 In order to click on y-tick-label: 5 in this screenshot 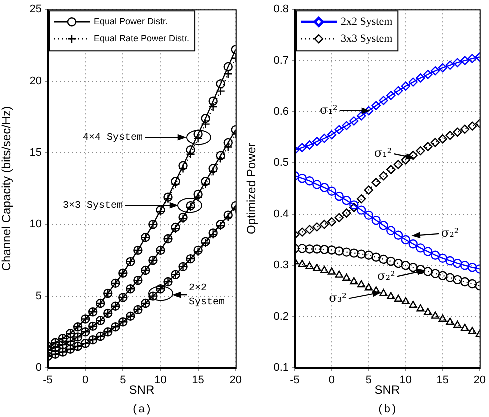, I will do `click(39, 296)`.